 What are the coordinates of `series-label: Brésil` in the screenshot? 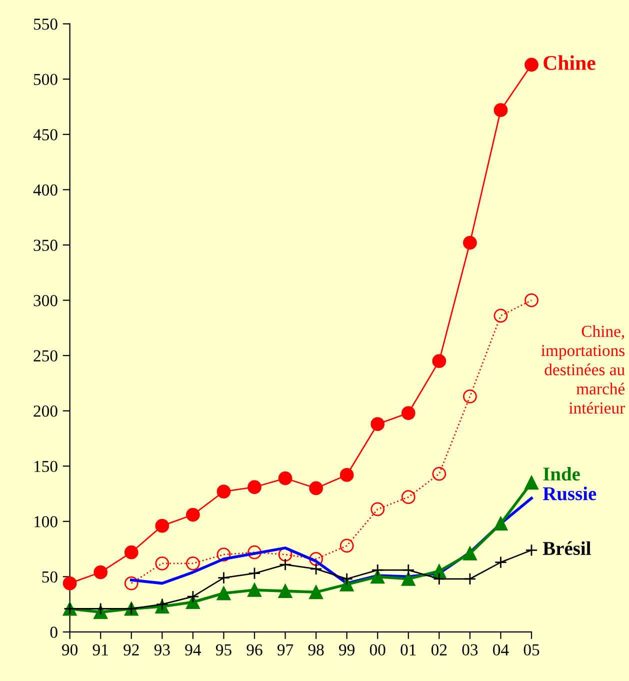 It's located at (566, 548).